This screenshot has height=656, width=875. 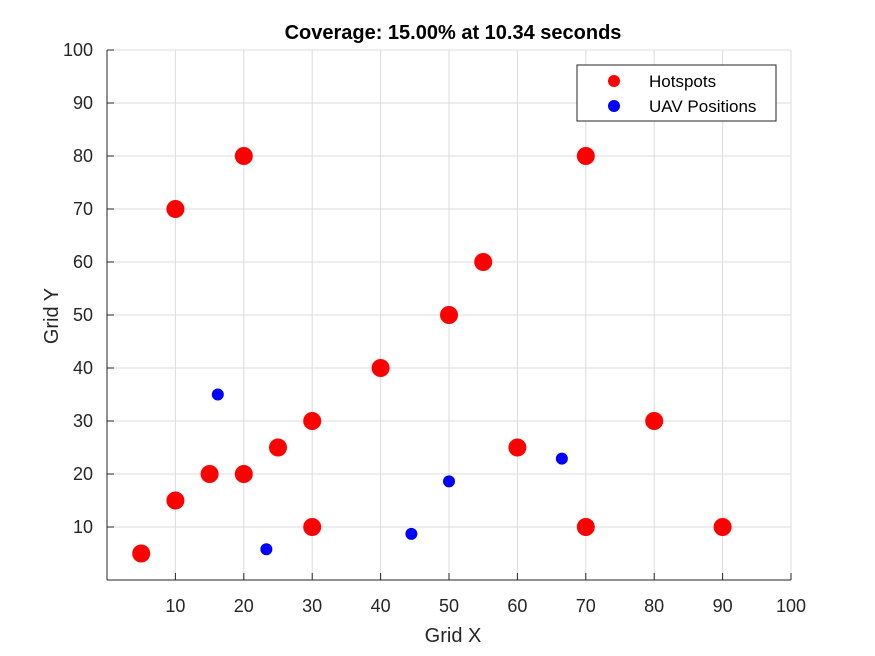 I want to click on y-axis-label: Grid Y, so click(x=52, y=316).